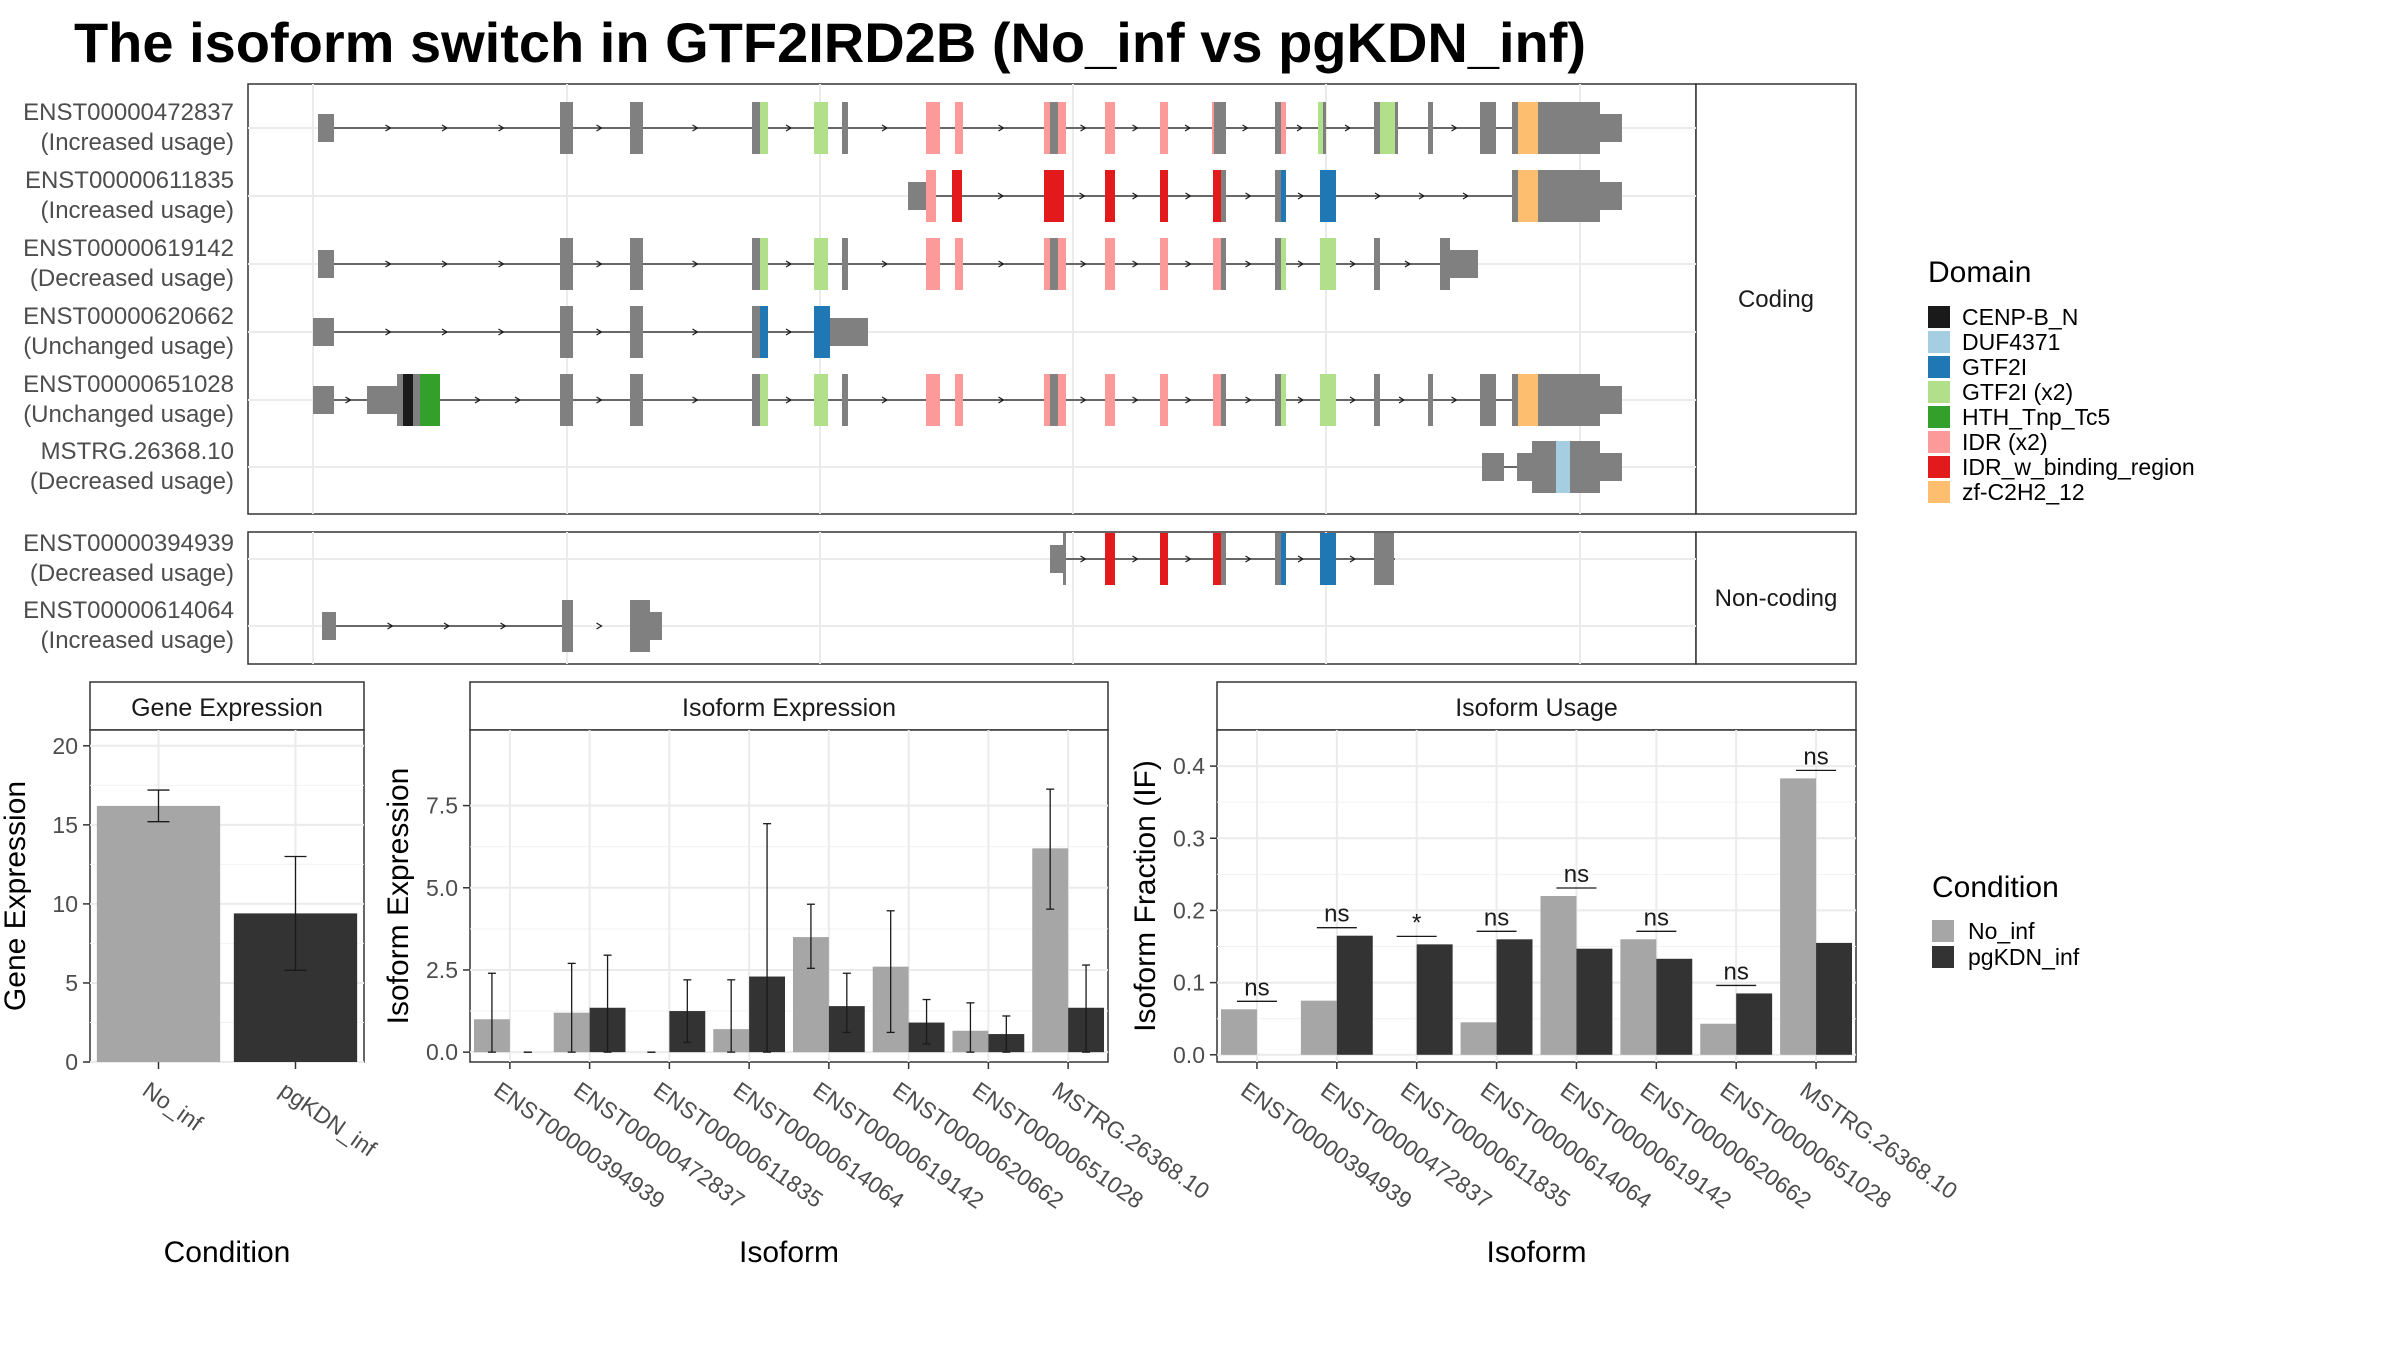  I want to click on domain-legend-label: HTH_Tnp_Tc5, so click(2036, 417).